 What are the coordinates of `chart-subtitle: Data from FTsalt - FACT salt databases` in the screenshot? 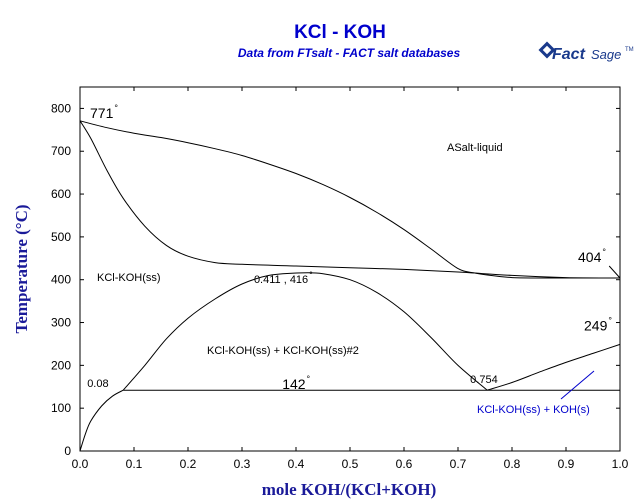 It's located at (349, 53).